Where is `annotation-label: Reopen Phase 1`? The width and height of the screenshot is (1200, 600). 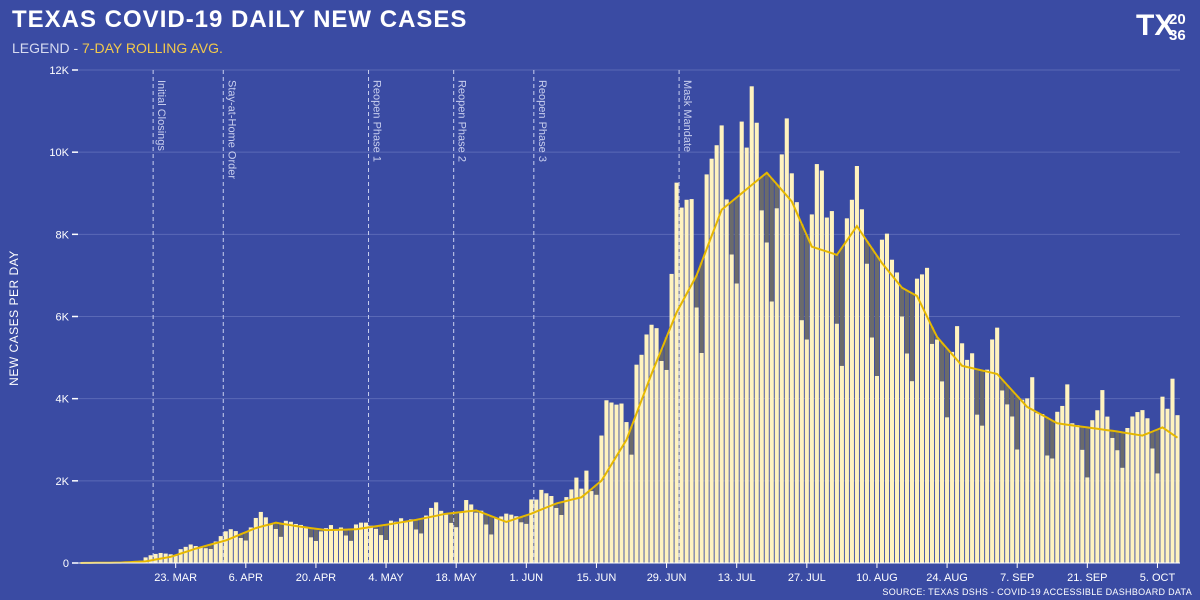 annotation-label: Reopen Phase 1 is located at coordinates (377, 121).